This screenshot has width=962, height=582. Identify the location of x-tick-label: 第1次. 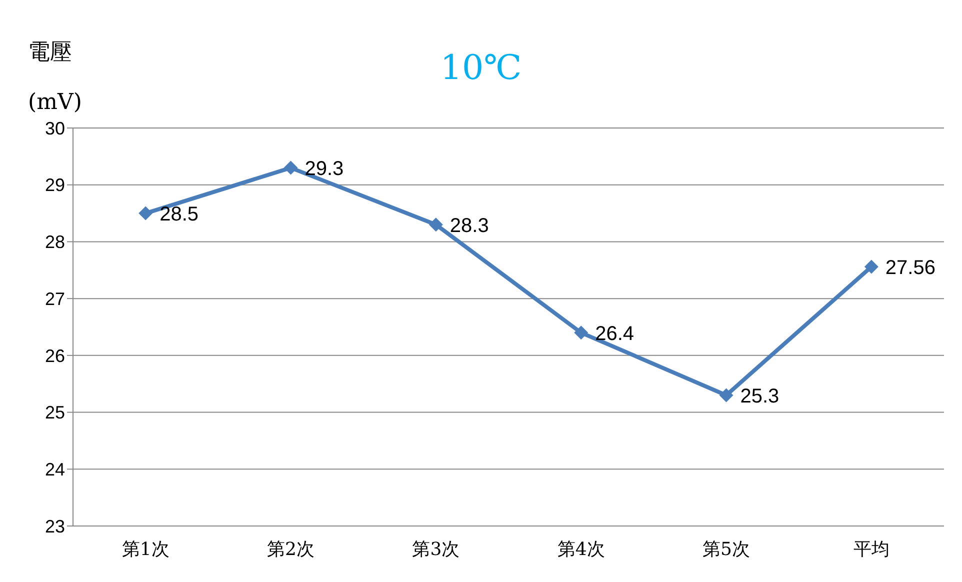
(146, 549).